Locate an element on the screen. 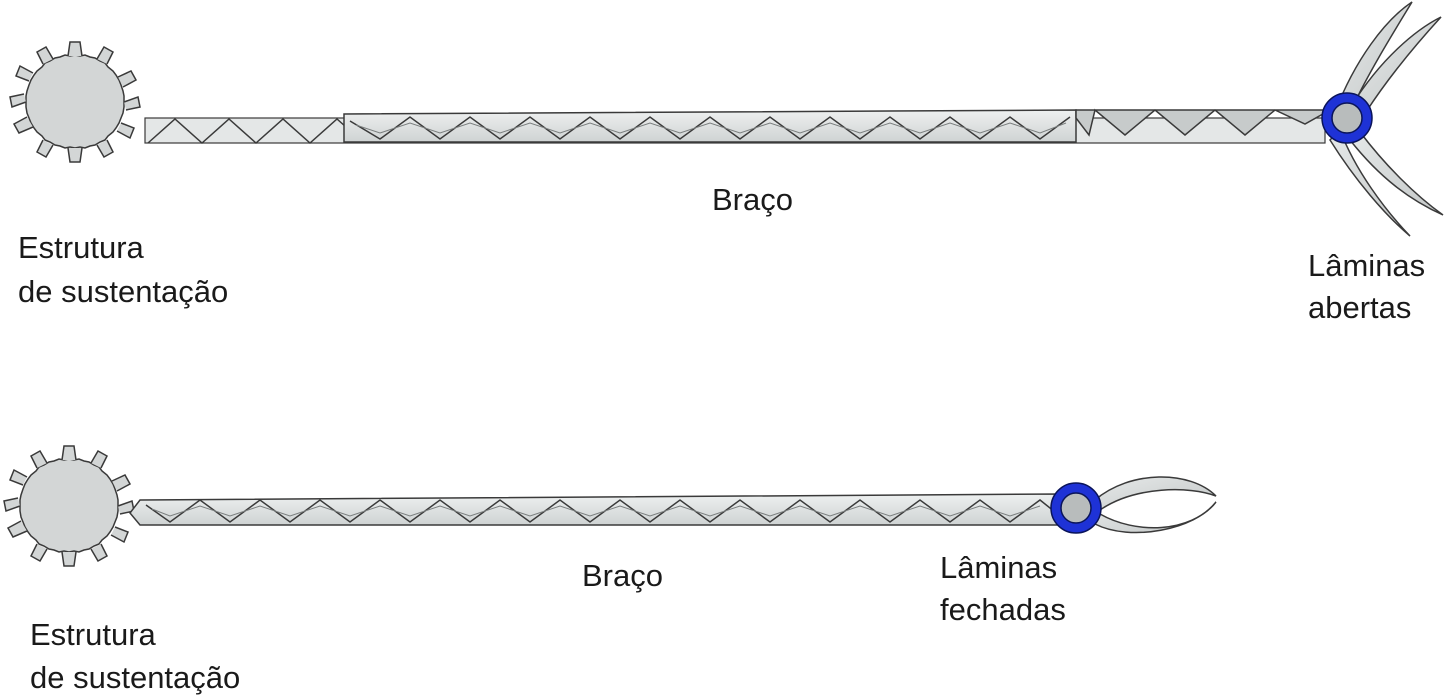  top-blade-upper-outer is located at coordinates (1373, 57).